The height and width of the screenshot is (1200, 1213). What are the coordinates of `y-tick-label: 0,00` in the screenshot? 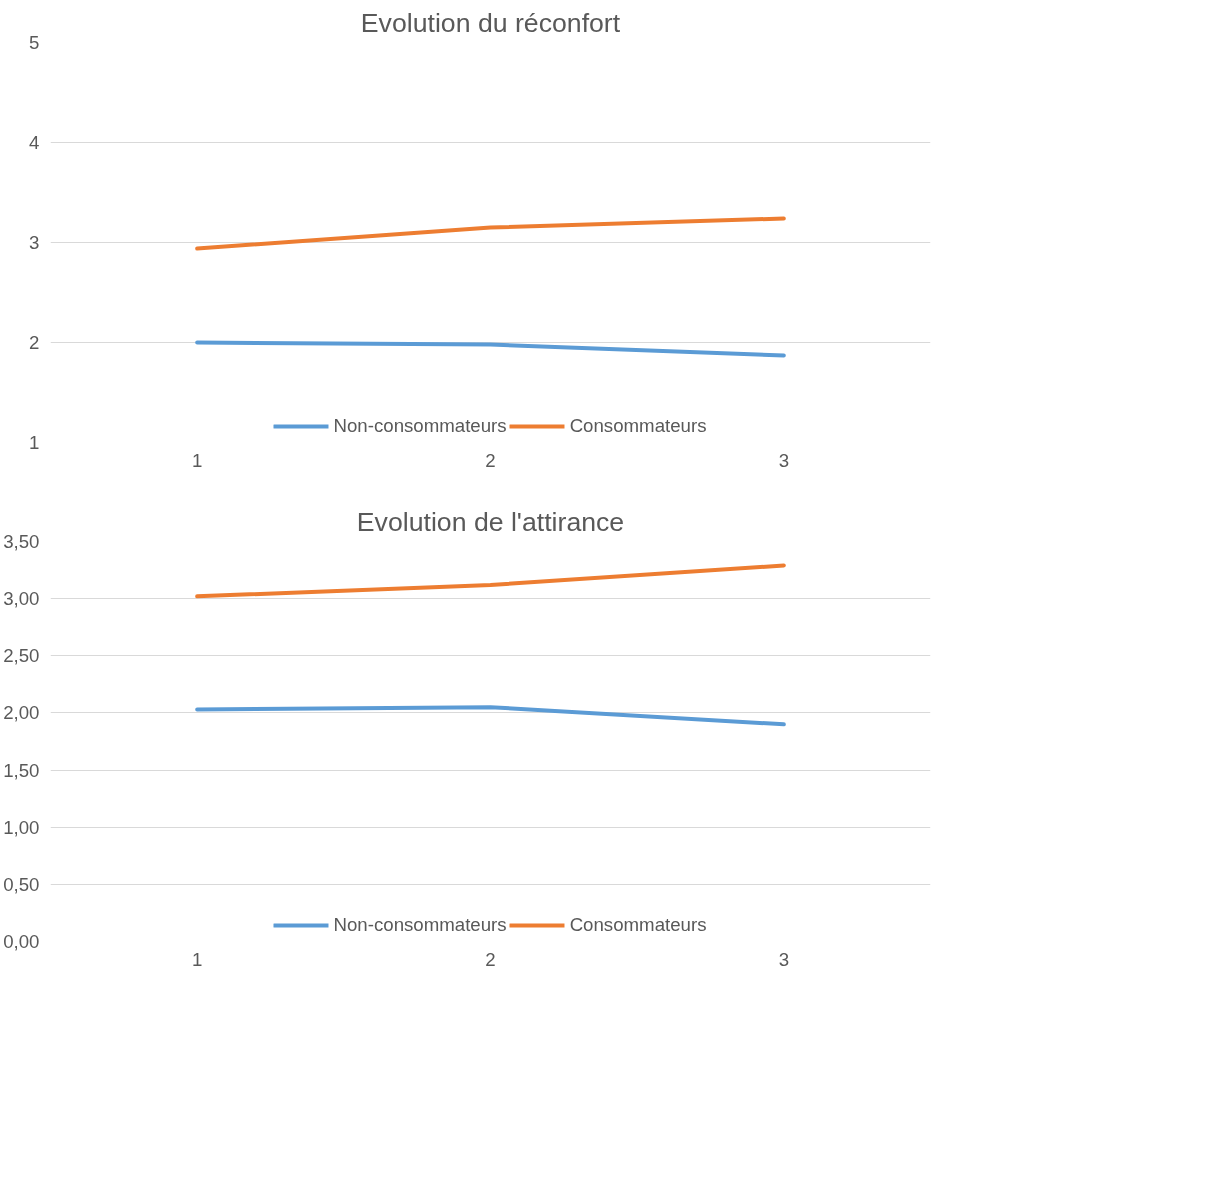 It's located at (21, 941).